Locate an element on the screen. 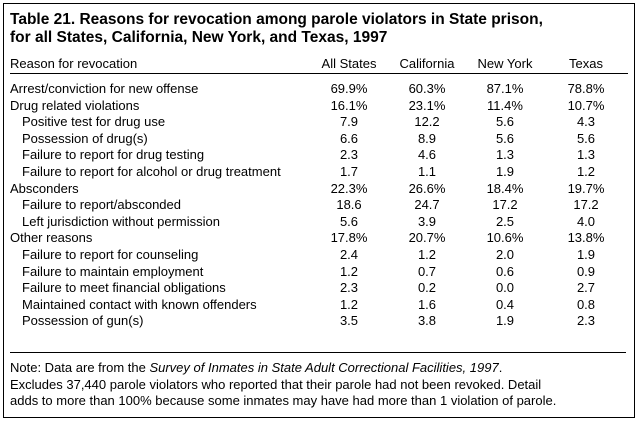 This screenshot has width=639, height=421. cell-new-york: 2.0 is located at coordinates (505, 254).